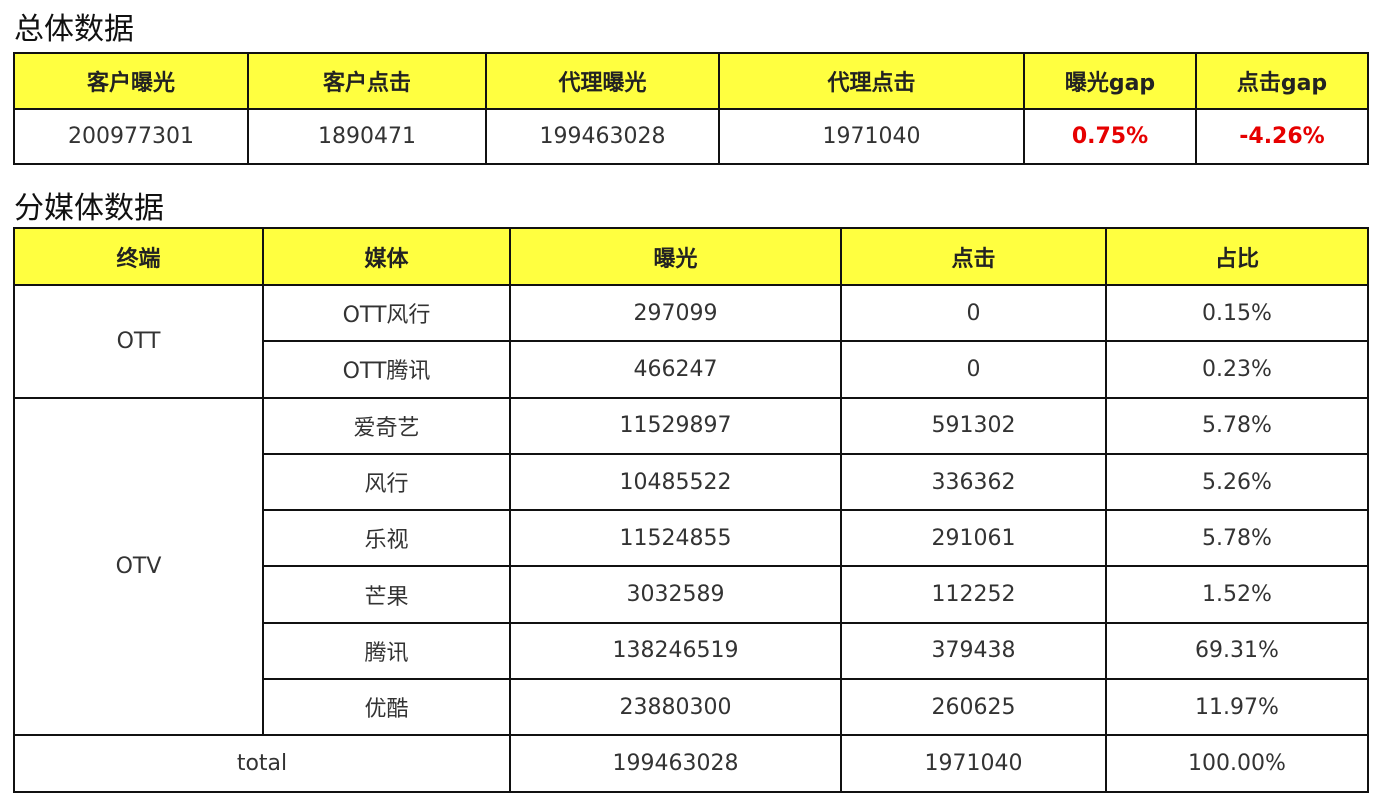 This screenshot has height=804, width=1388. Describe the element at coordinates (973, 256) in the screenshot. I see `header-cell: 点击` at that location.